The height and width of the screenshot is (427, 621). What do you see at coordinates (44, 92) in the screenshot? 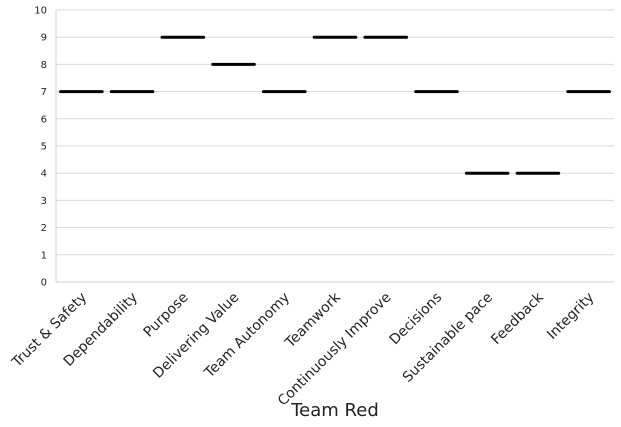
I see `y-tick-label: 7` at bounding box center [44, 92].